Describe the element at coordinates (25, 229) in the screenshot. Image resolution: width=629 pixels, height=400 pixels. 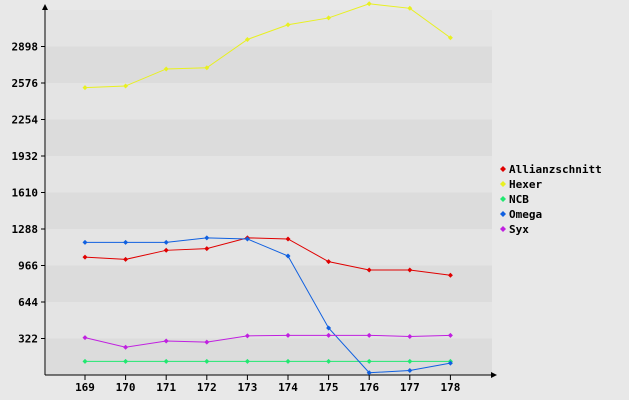
I see `y-tick-label: 1288` at that location.